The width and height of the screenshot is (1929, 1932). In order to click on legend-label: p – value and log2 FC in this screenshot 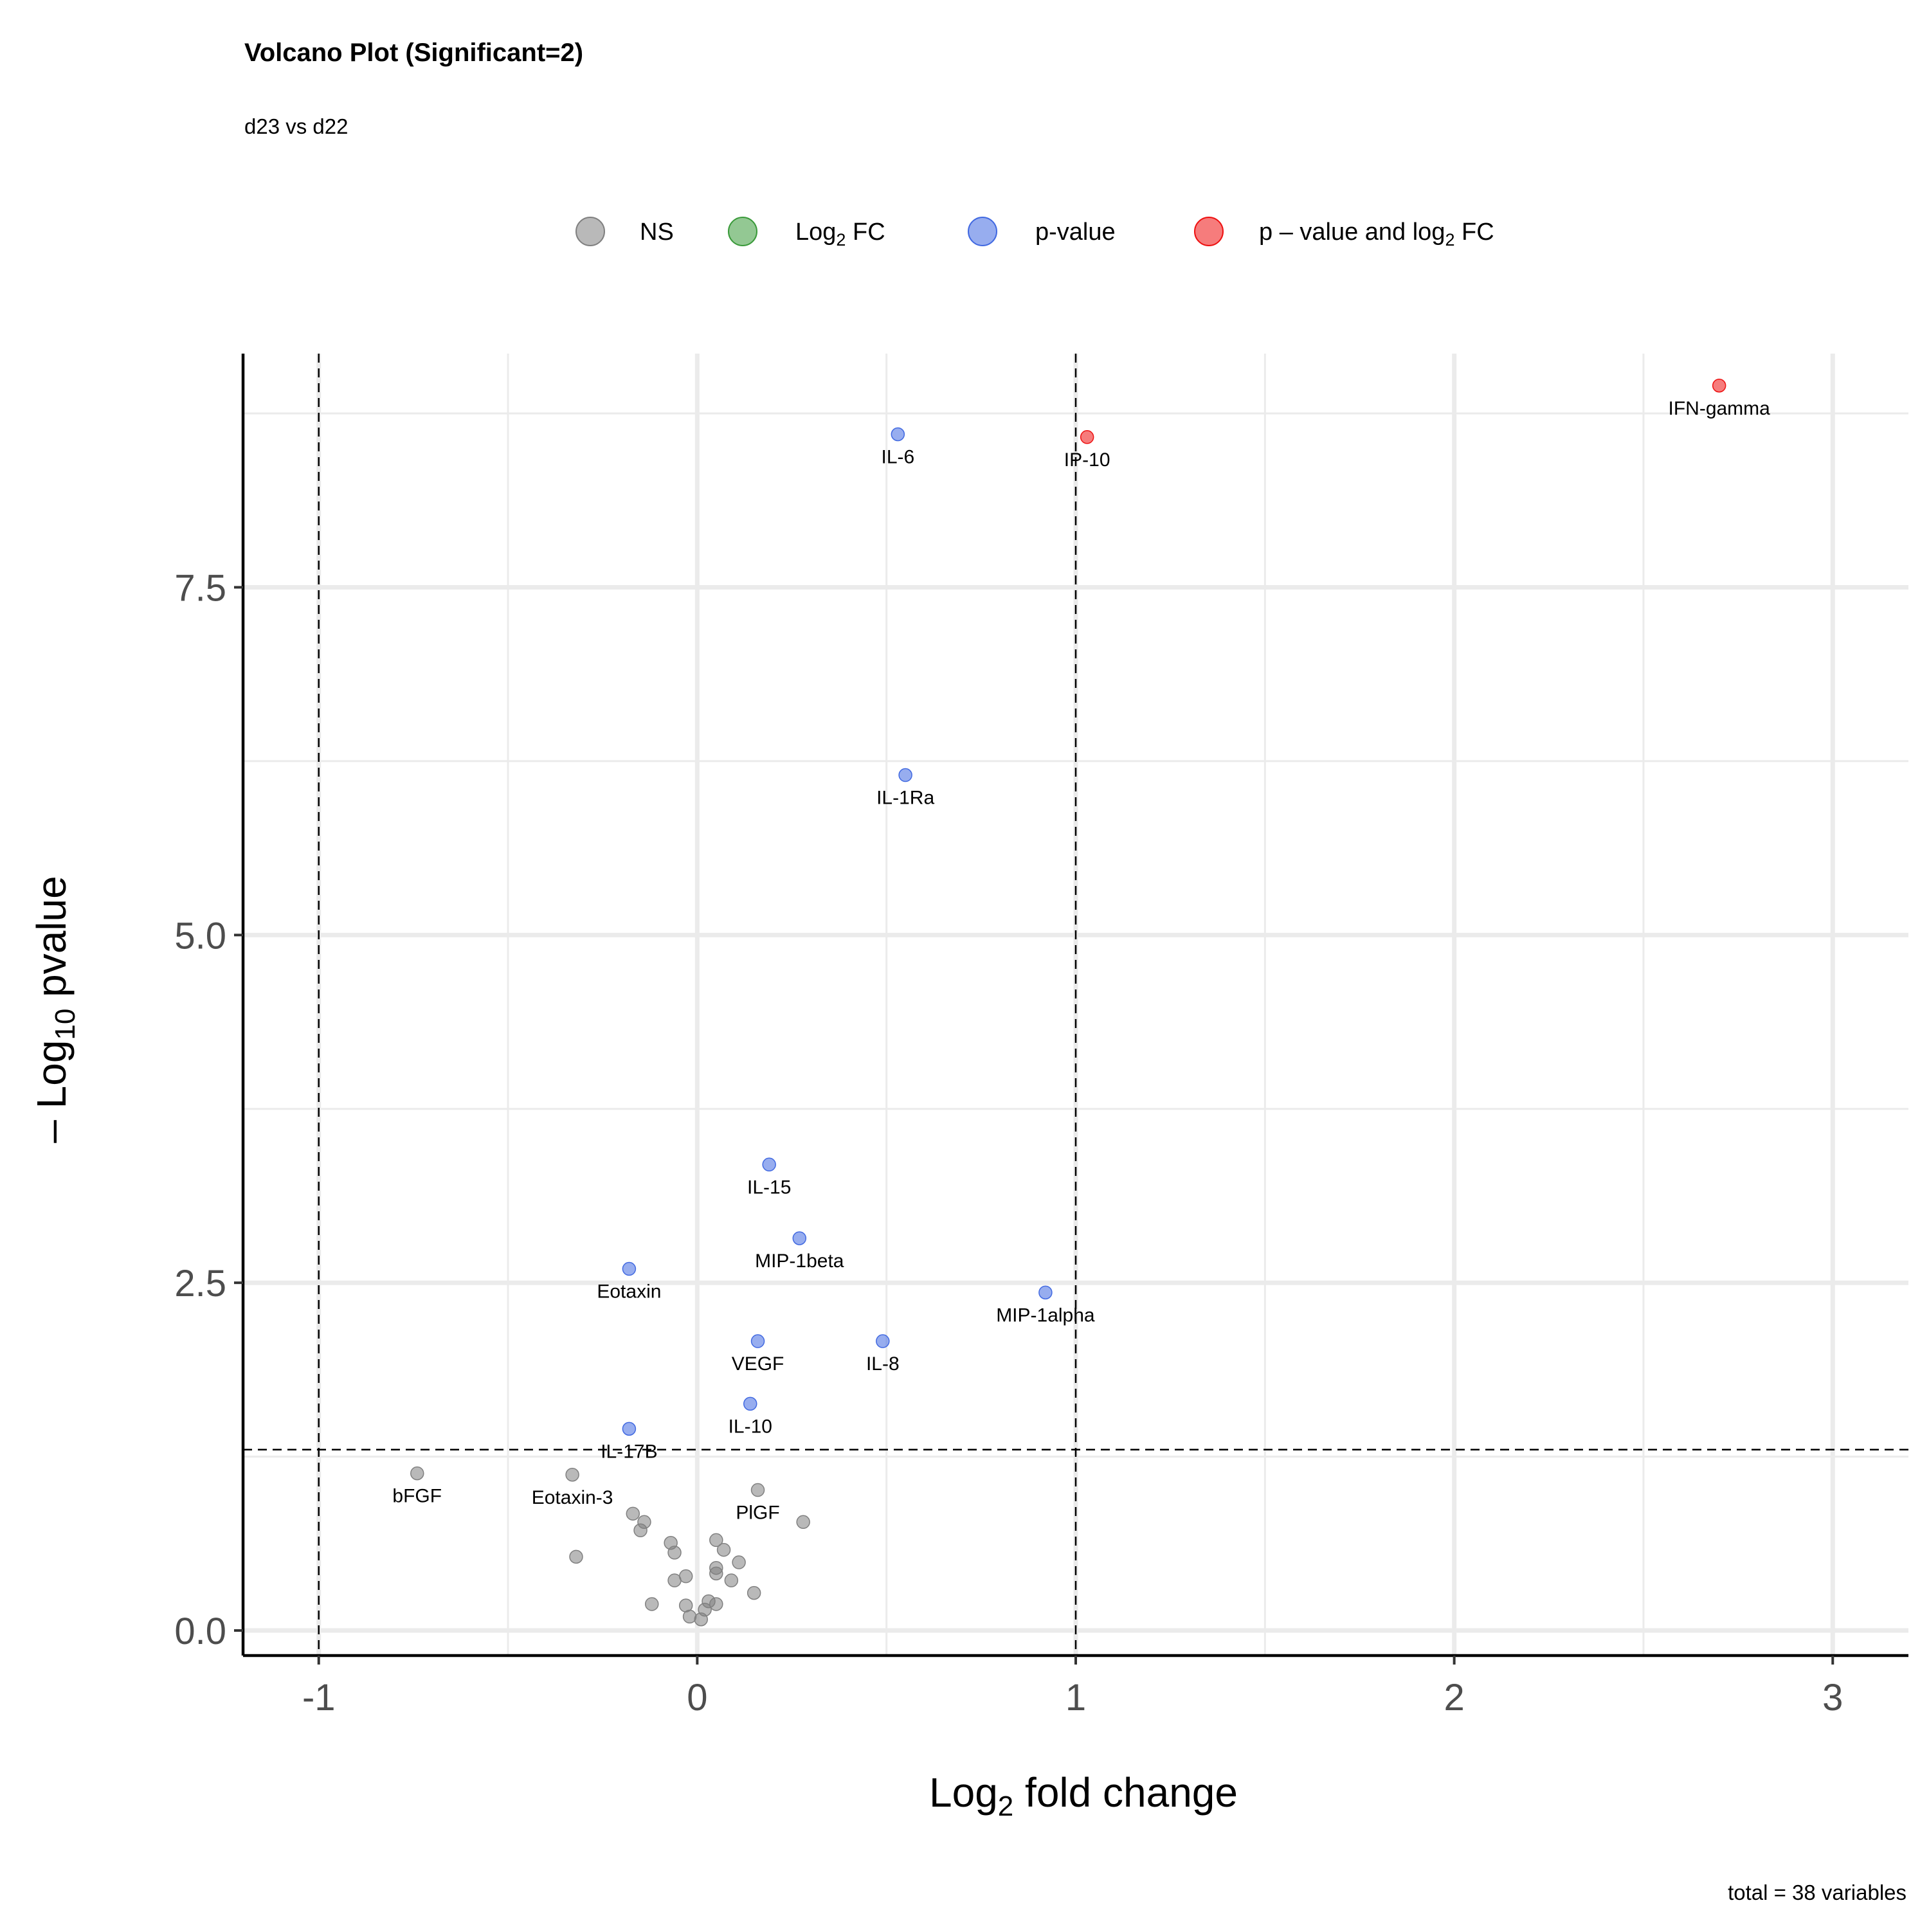, I will do `click(1376, 234)`.